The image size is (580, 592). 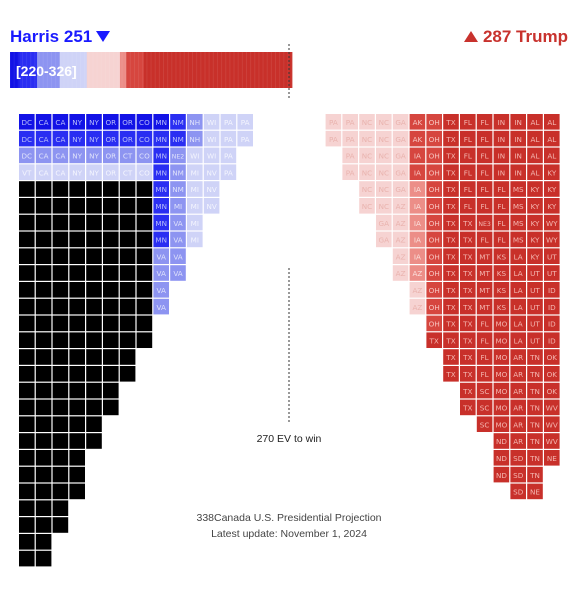 What do you see at coordinates (552, 256) in the screenshot?
I see `rep-cell-label: UT` at bounding box center [552, 256].